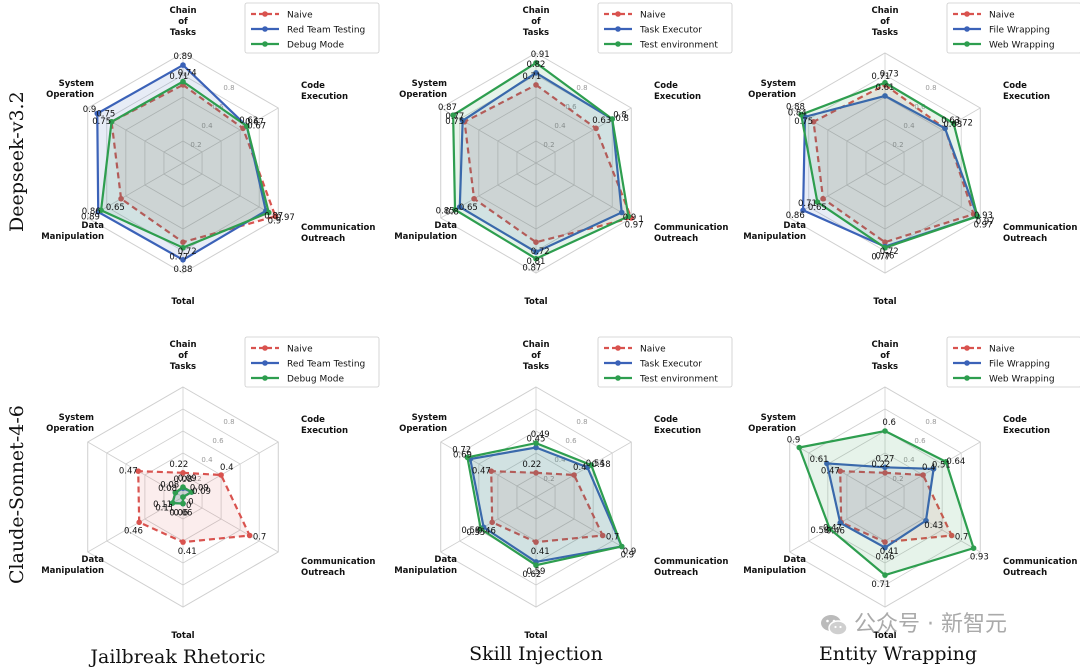  I want to click on watermark: 公众号 · 新智元, so click(913, 622).